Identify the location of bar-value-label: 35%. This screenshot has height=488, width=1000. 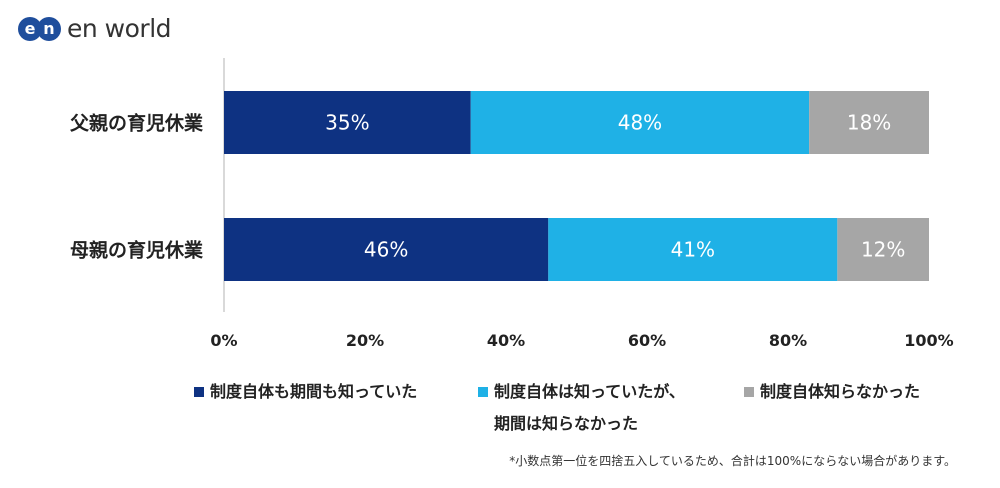
(347, 123).